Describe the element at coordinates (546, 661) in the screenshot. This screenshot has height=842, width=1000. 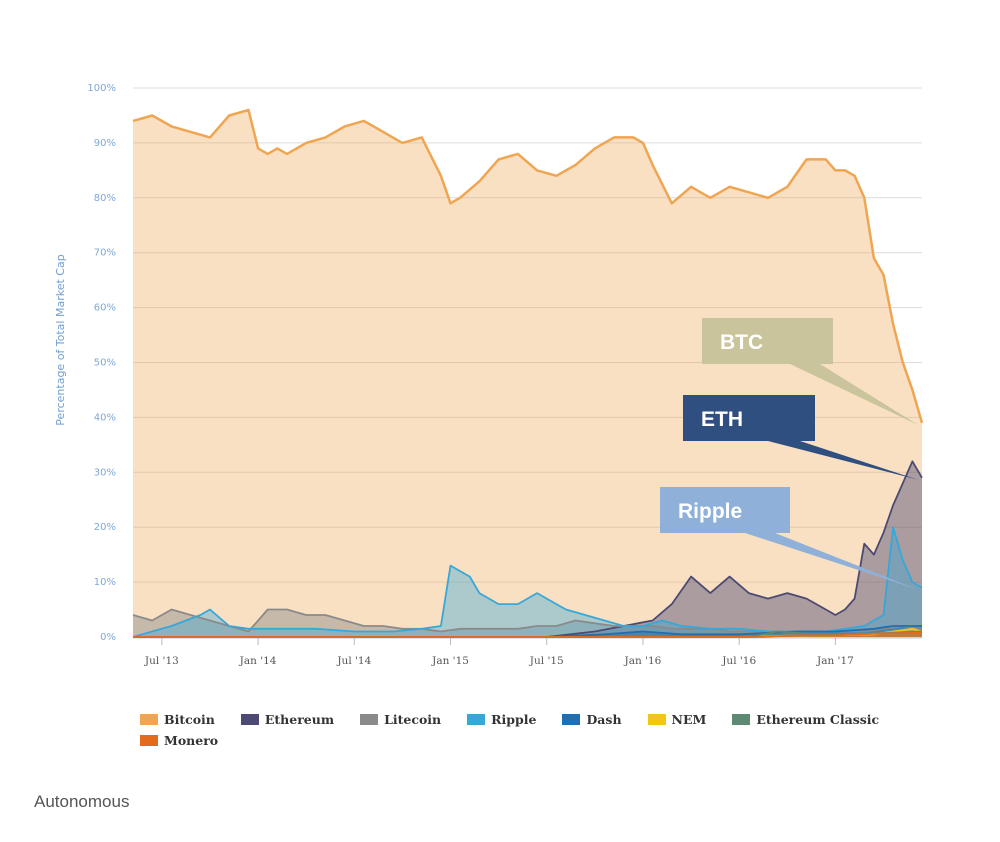
I see `x-tick-label: Jul '15` at that location.